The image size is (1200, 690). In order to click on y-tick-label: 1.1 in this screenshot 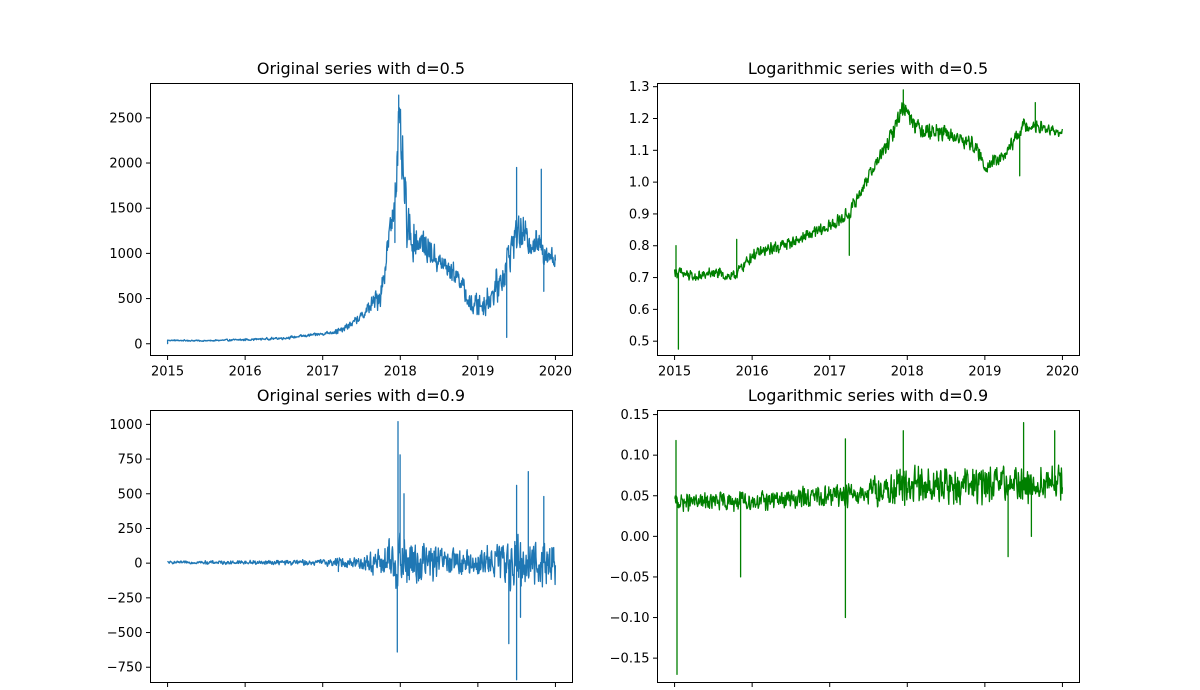, I will do `click(639, 151)`.